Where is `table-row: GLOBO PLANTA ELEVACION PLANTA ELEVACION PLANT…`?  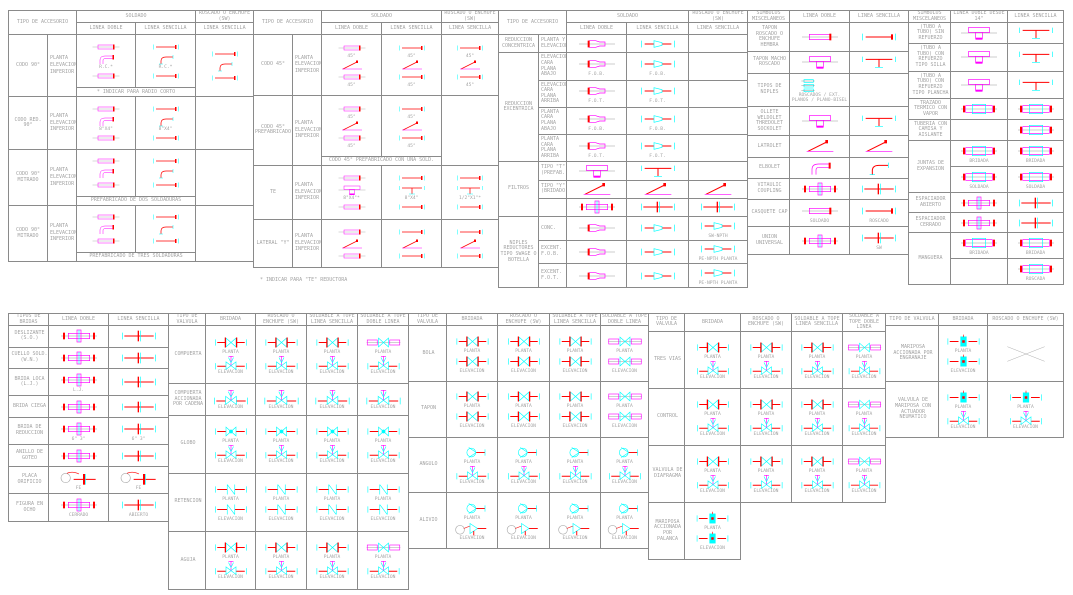
table-row: GLOBO PLANTA ELEVACION PLANTA ELEVACION PLANT… is located at coordinates (288, 444).